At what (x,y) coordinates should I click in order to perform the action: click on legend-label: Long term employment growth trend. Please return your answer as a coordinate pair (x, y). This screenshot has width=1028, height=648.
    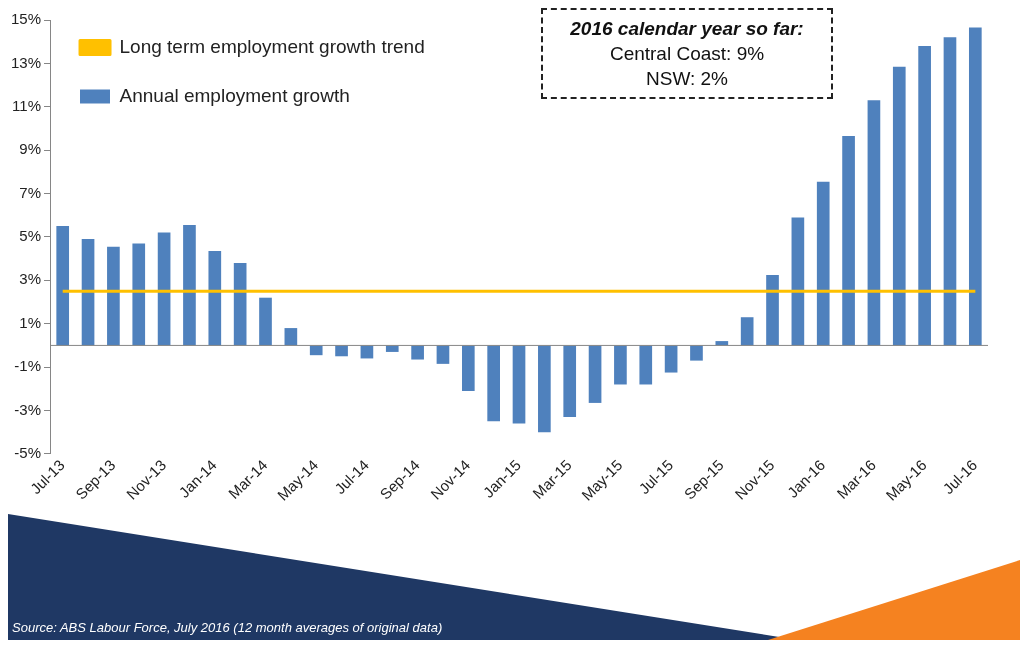
    Looking at the image, I should click on (272, 46).